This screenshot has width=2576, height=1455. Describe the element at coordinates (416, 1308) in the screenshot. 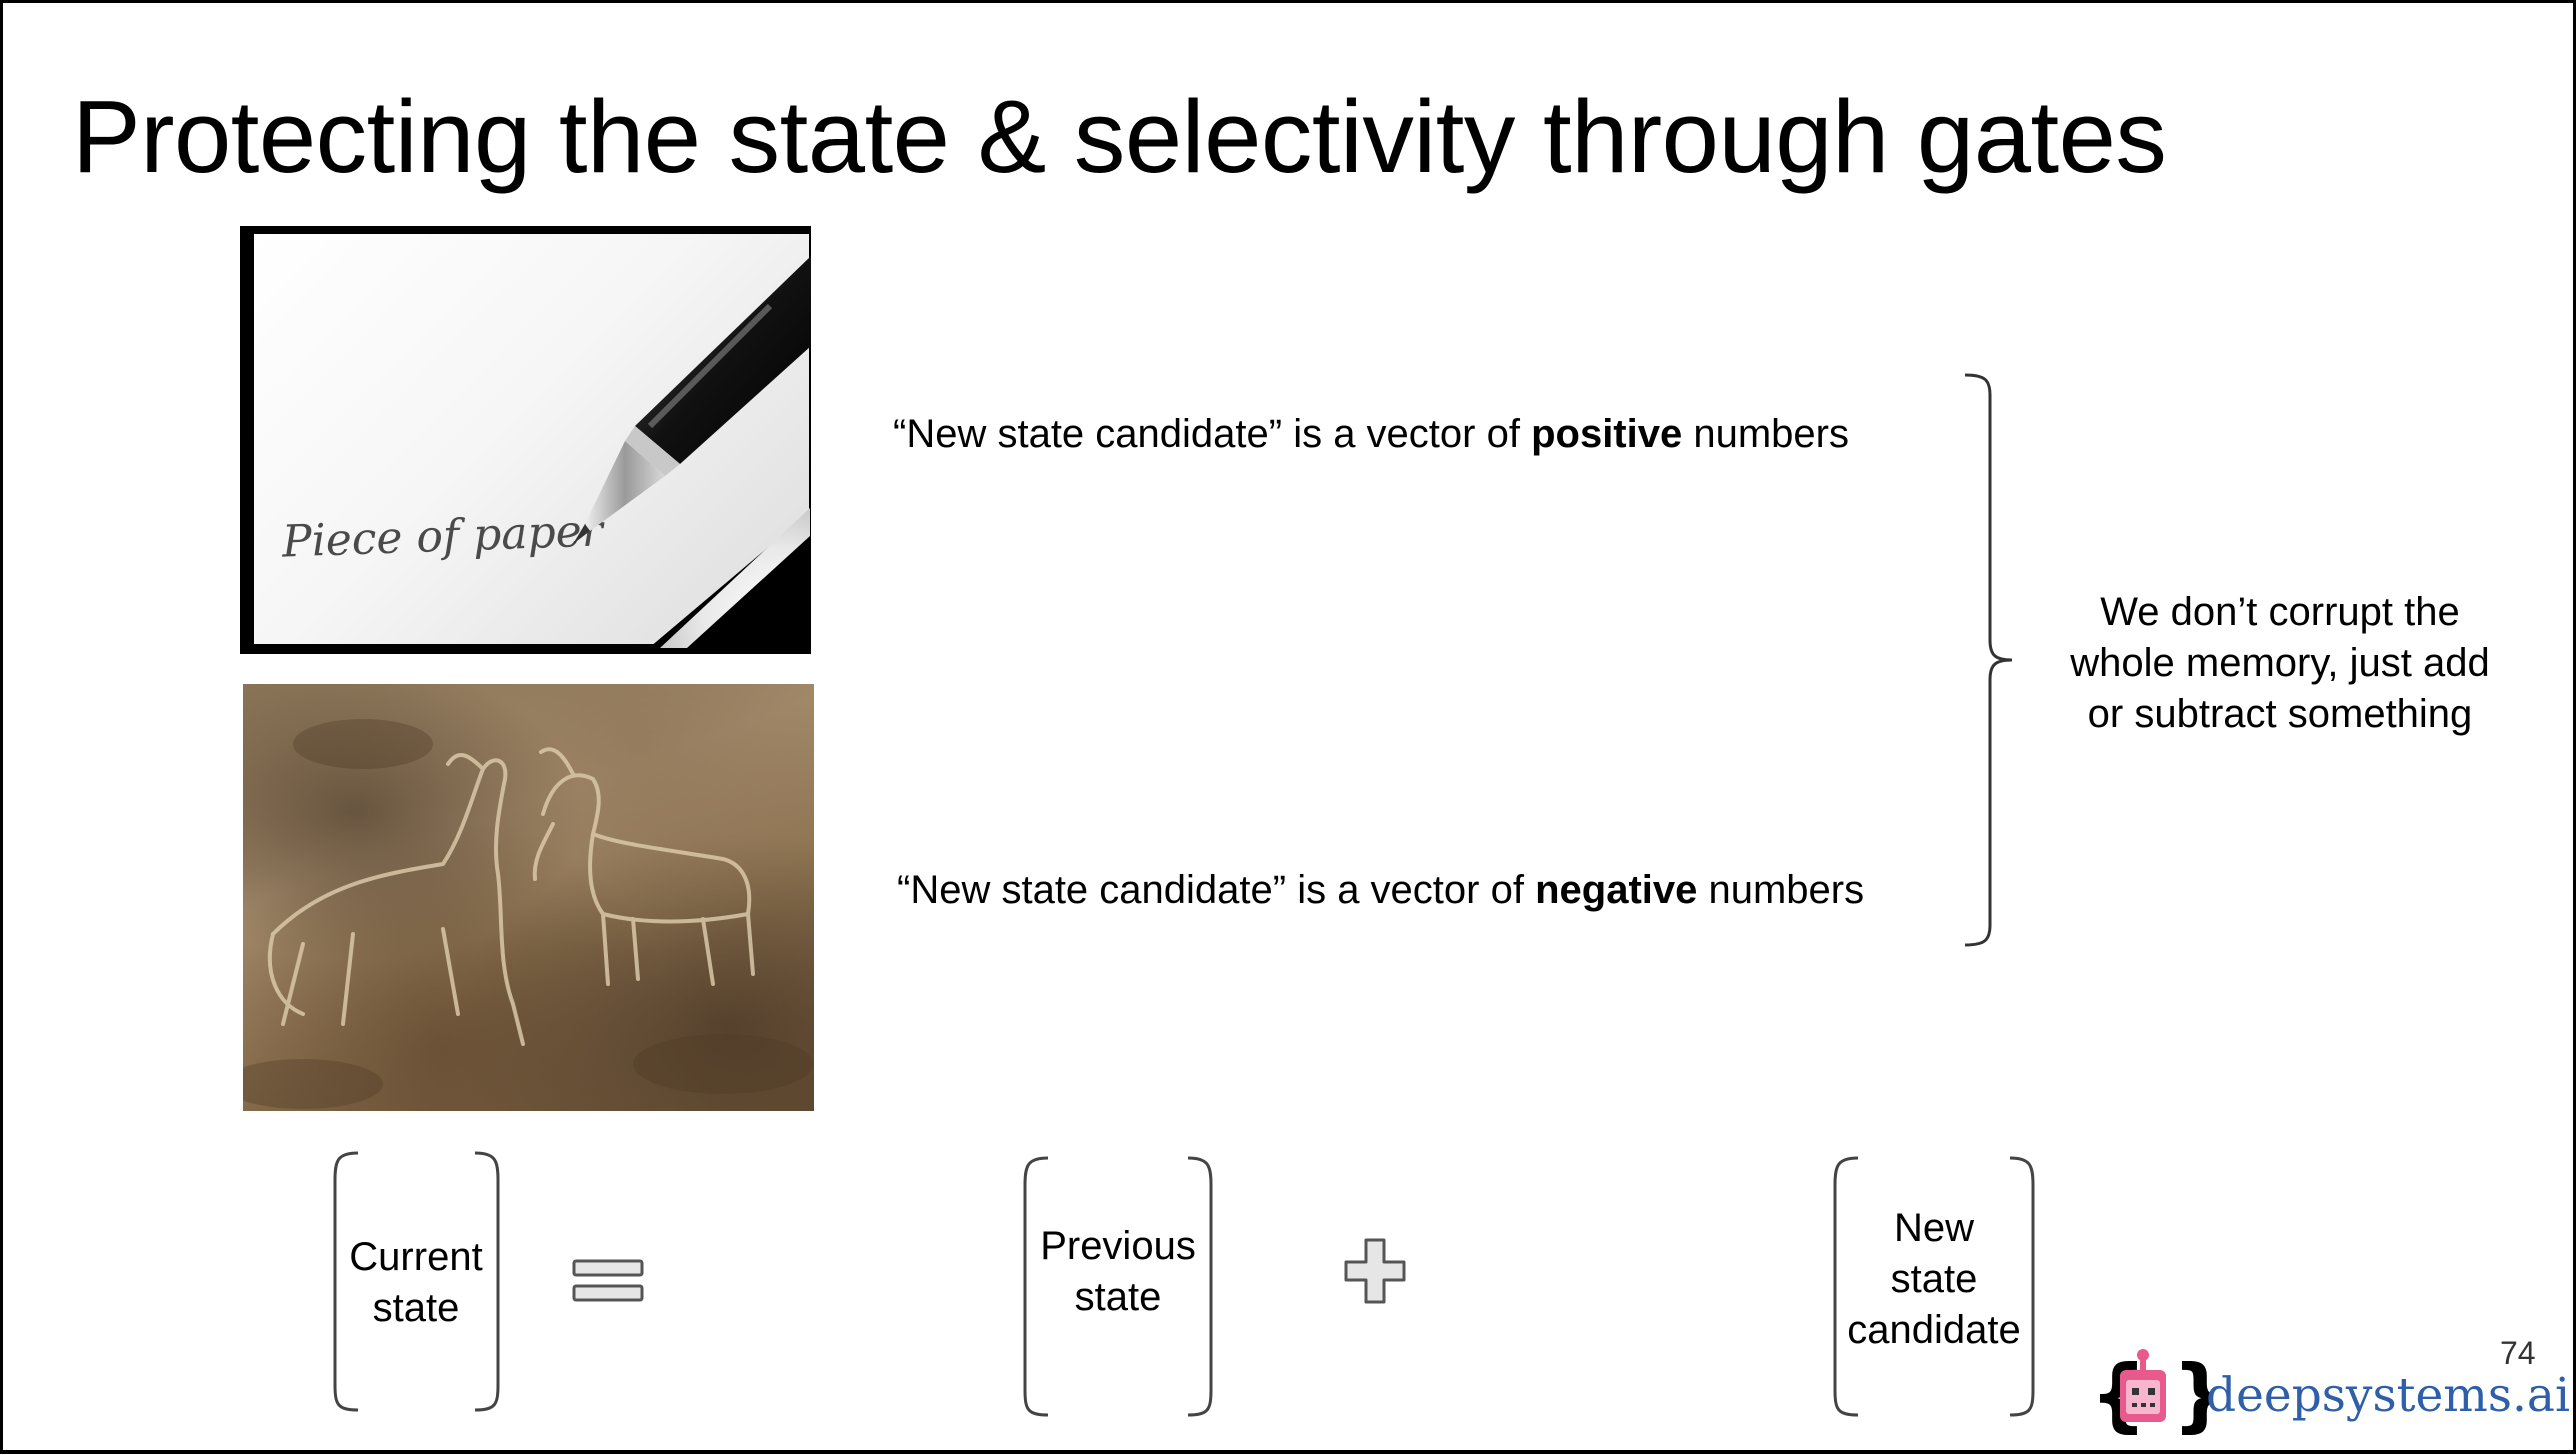

I see `current-state-line2: state` at that location.